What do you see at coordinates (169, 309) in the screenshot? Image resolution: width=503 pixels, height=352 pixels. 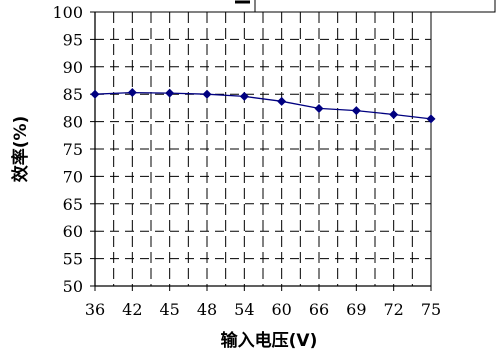 I see `x-tick-label: 45` at bounding box center [169, 309].